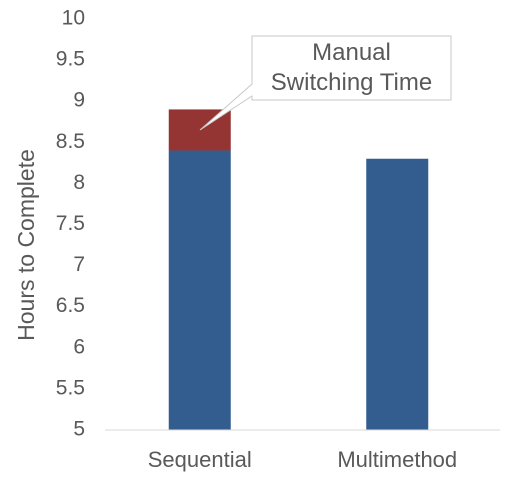 This screenshot has width=514, height=487. Describe the element at coordinates (70, 141) in the screenshot. I see `y-tick-label: 8.5` at that location.